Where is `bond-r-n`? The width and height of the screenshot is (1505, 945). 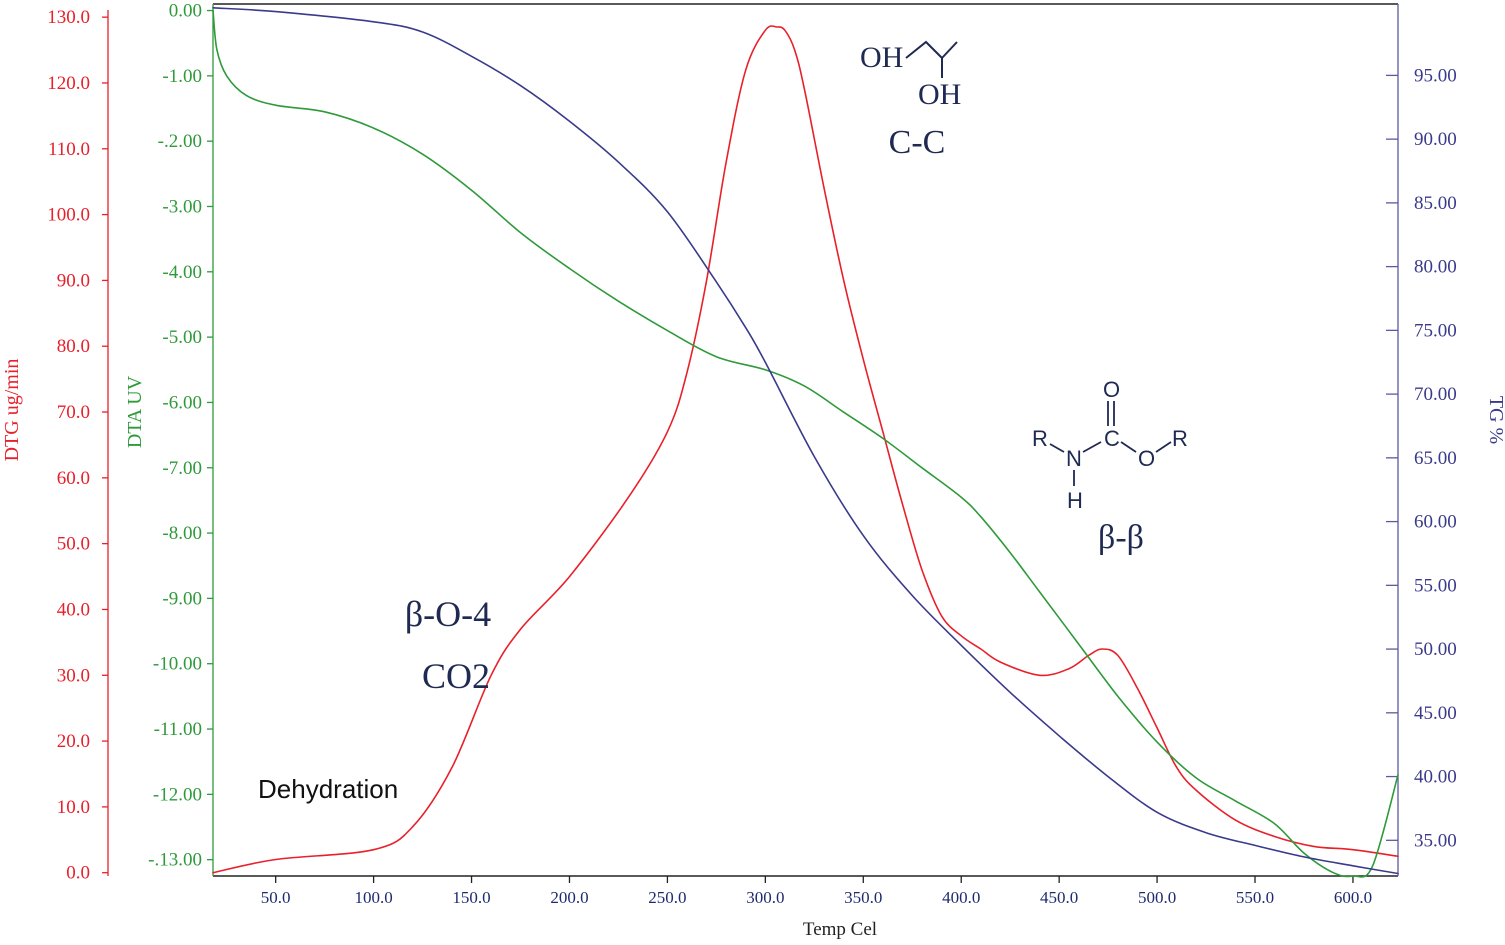
bond-r-n is located at coordinates (1057, 448).